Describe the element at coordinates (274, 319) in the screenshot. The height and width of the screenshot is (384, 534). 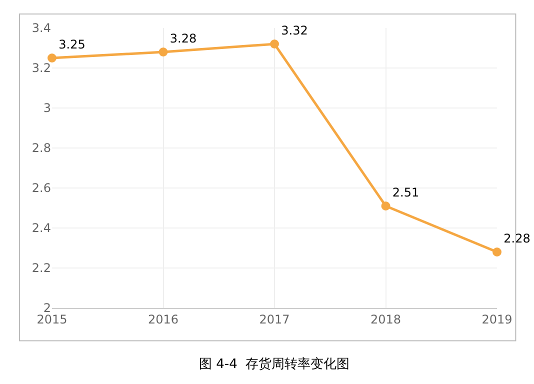
I see `x-tick-label: 2017` at that location.